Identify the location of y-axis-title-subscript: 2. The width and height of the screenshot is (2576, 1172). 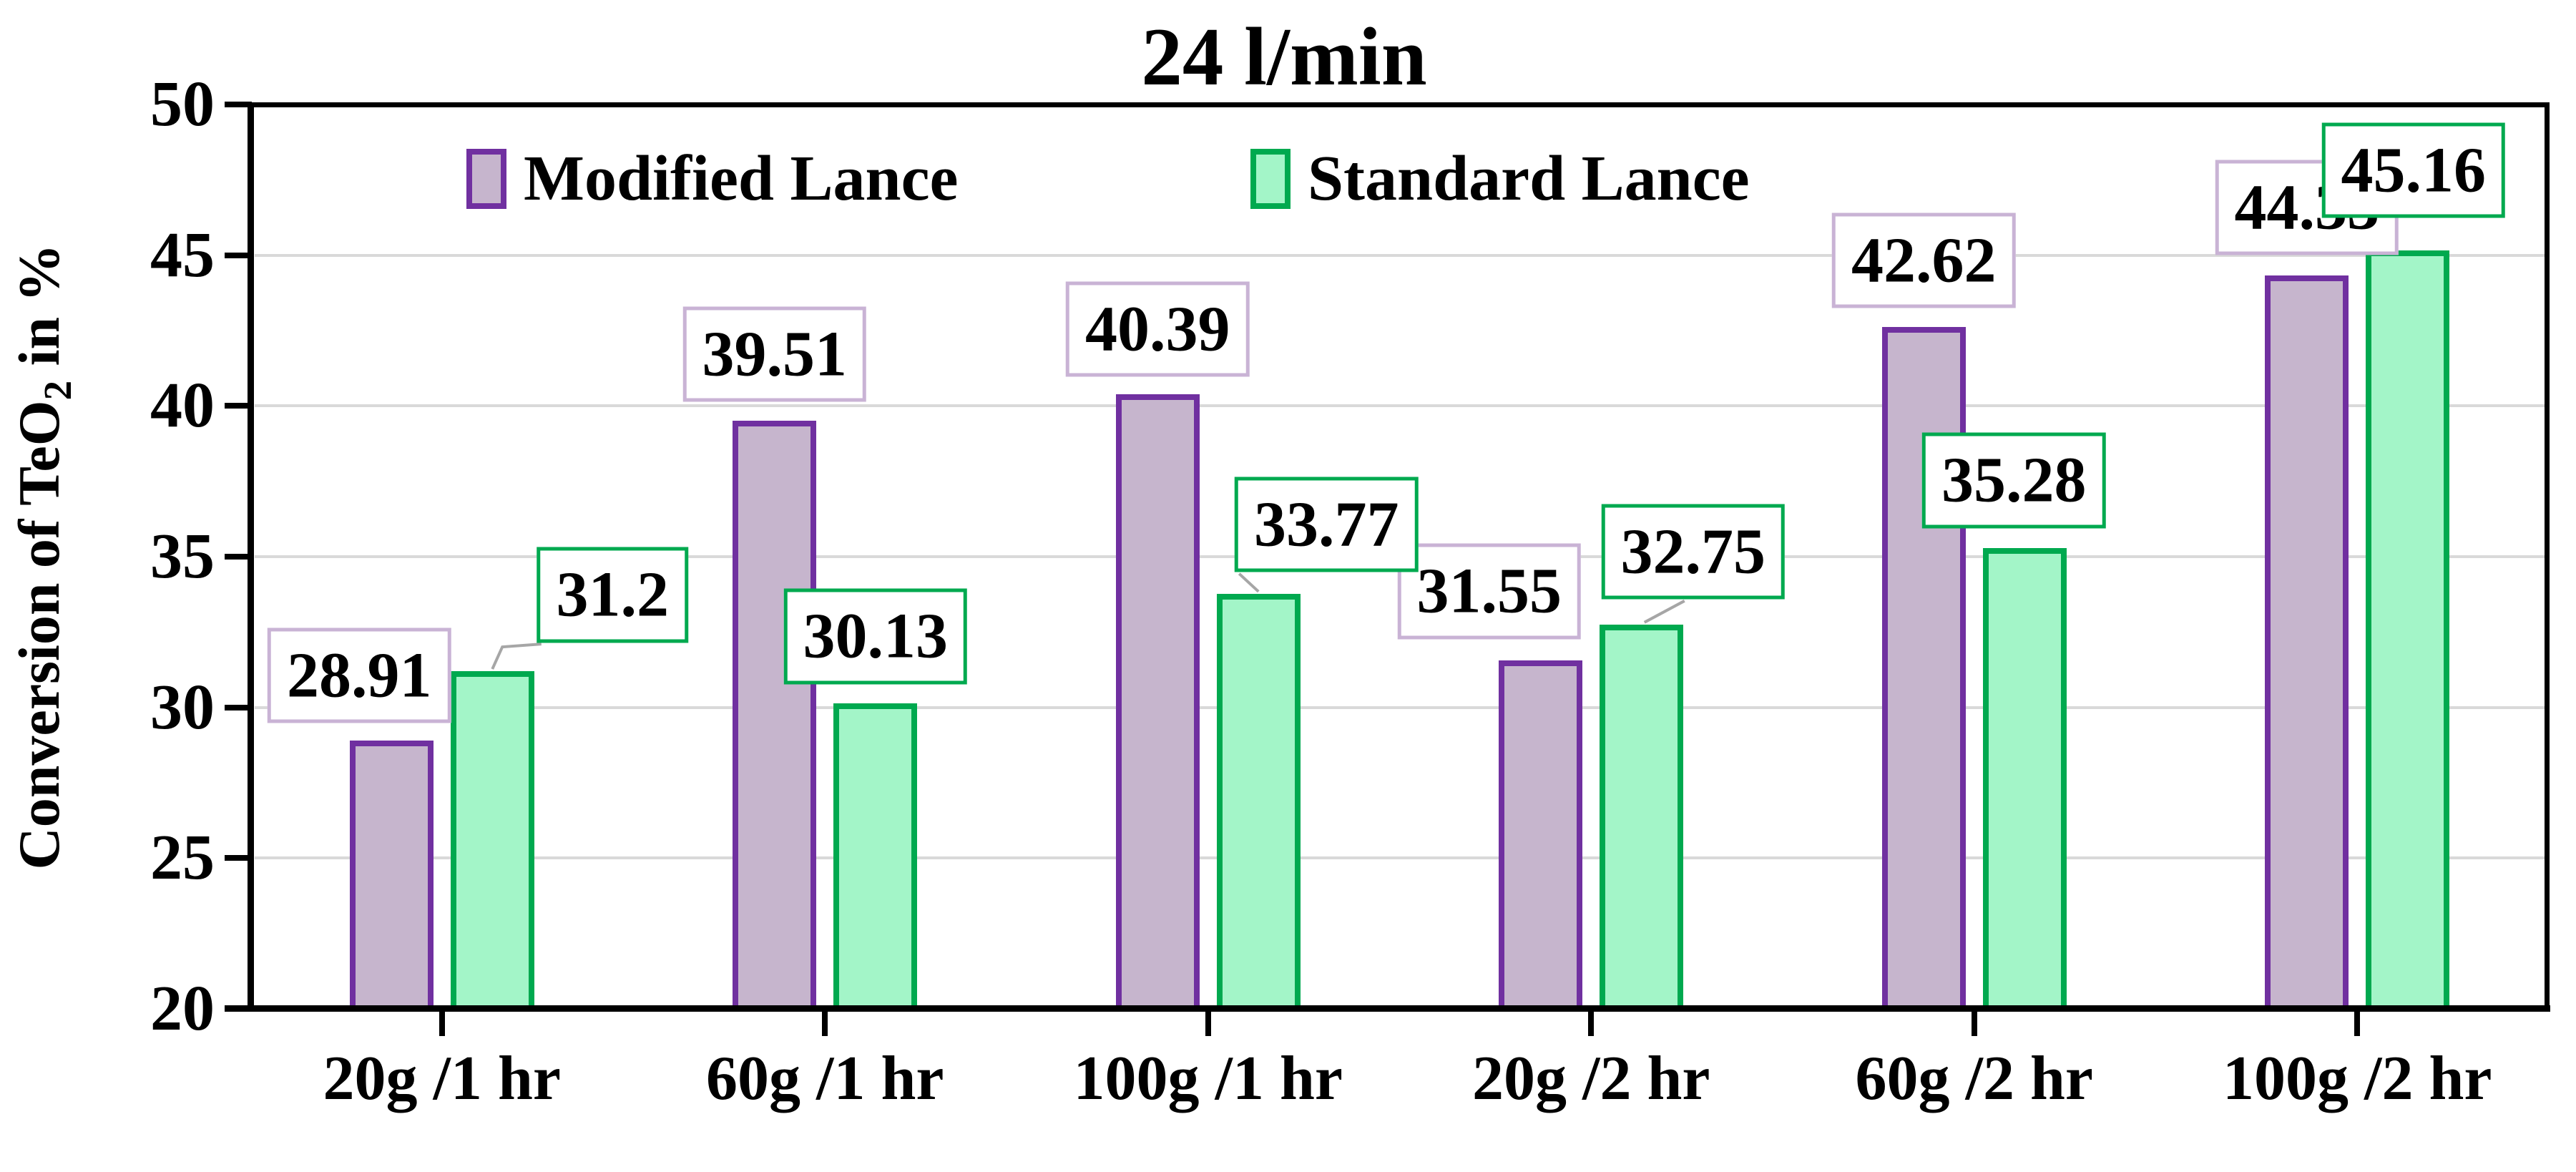
(58, 390).